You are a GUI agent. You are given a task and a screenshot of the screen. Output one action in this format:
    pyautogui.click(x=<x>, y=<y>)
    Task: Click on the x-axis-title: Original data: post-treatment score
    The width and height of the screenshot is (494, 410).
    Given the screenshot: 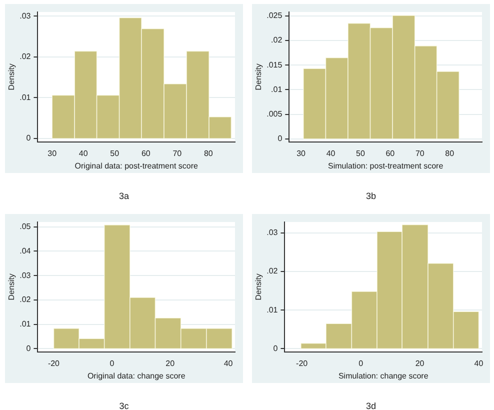 What is the action you would take?
    pyautogui.click(x=136, y=165)
    